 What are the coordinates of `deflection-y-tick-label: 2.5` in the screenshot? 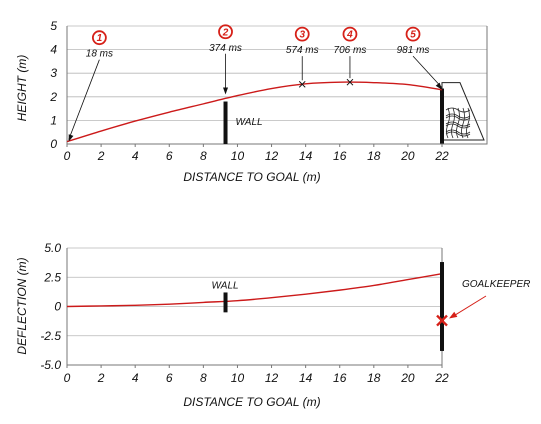 It's located at (52, 277).